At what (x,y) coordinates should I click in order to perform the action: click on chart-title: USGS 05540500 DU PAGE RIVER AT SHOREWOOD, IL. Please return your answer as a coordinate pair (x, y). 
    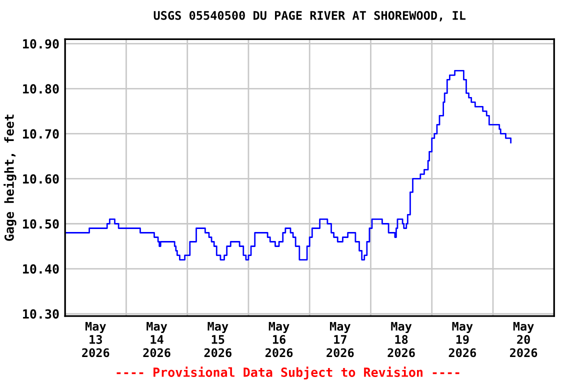
    Looking at the image, I should click on (310, 16).